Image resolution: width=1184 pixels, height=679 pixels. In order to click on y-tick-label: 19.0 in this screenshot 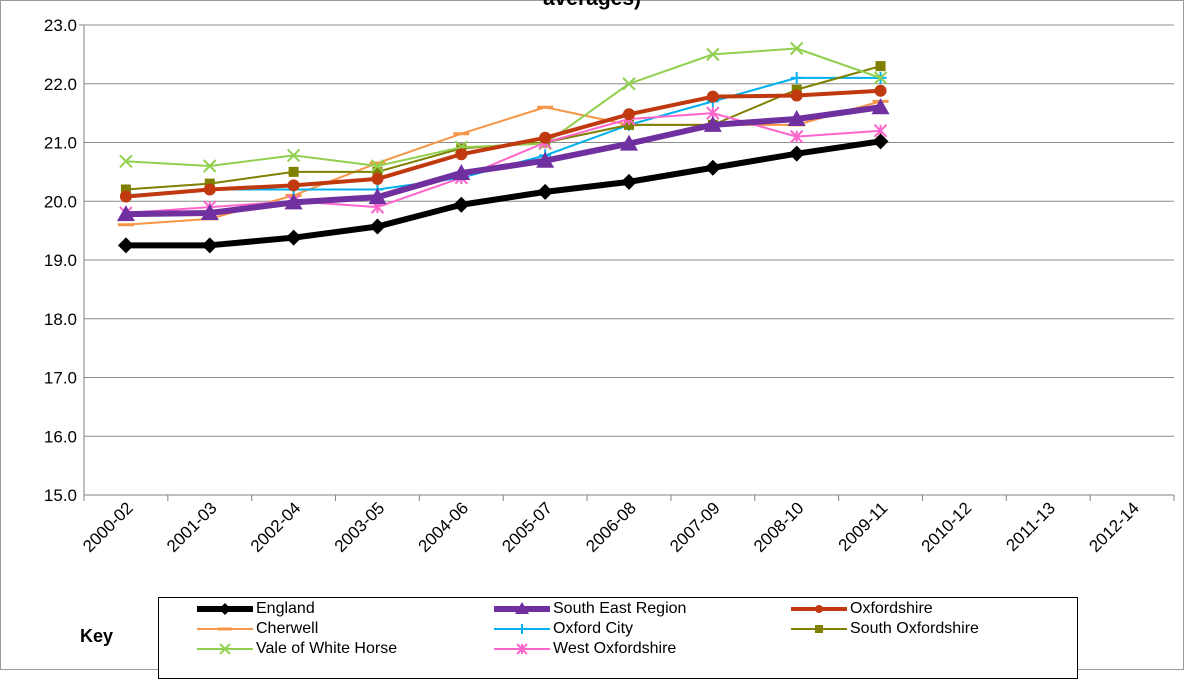, I will do `click(60, 260)`.